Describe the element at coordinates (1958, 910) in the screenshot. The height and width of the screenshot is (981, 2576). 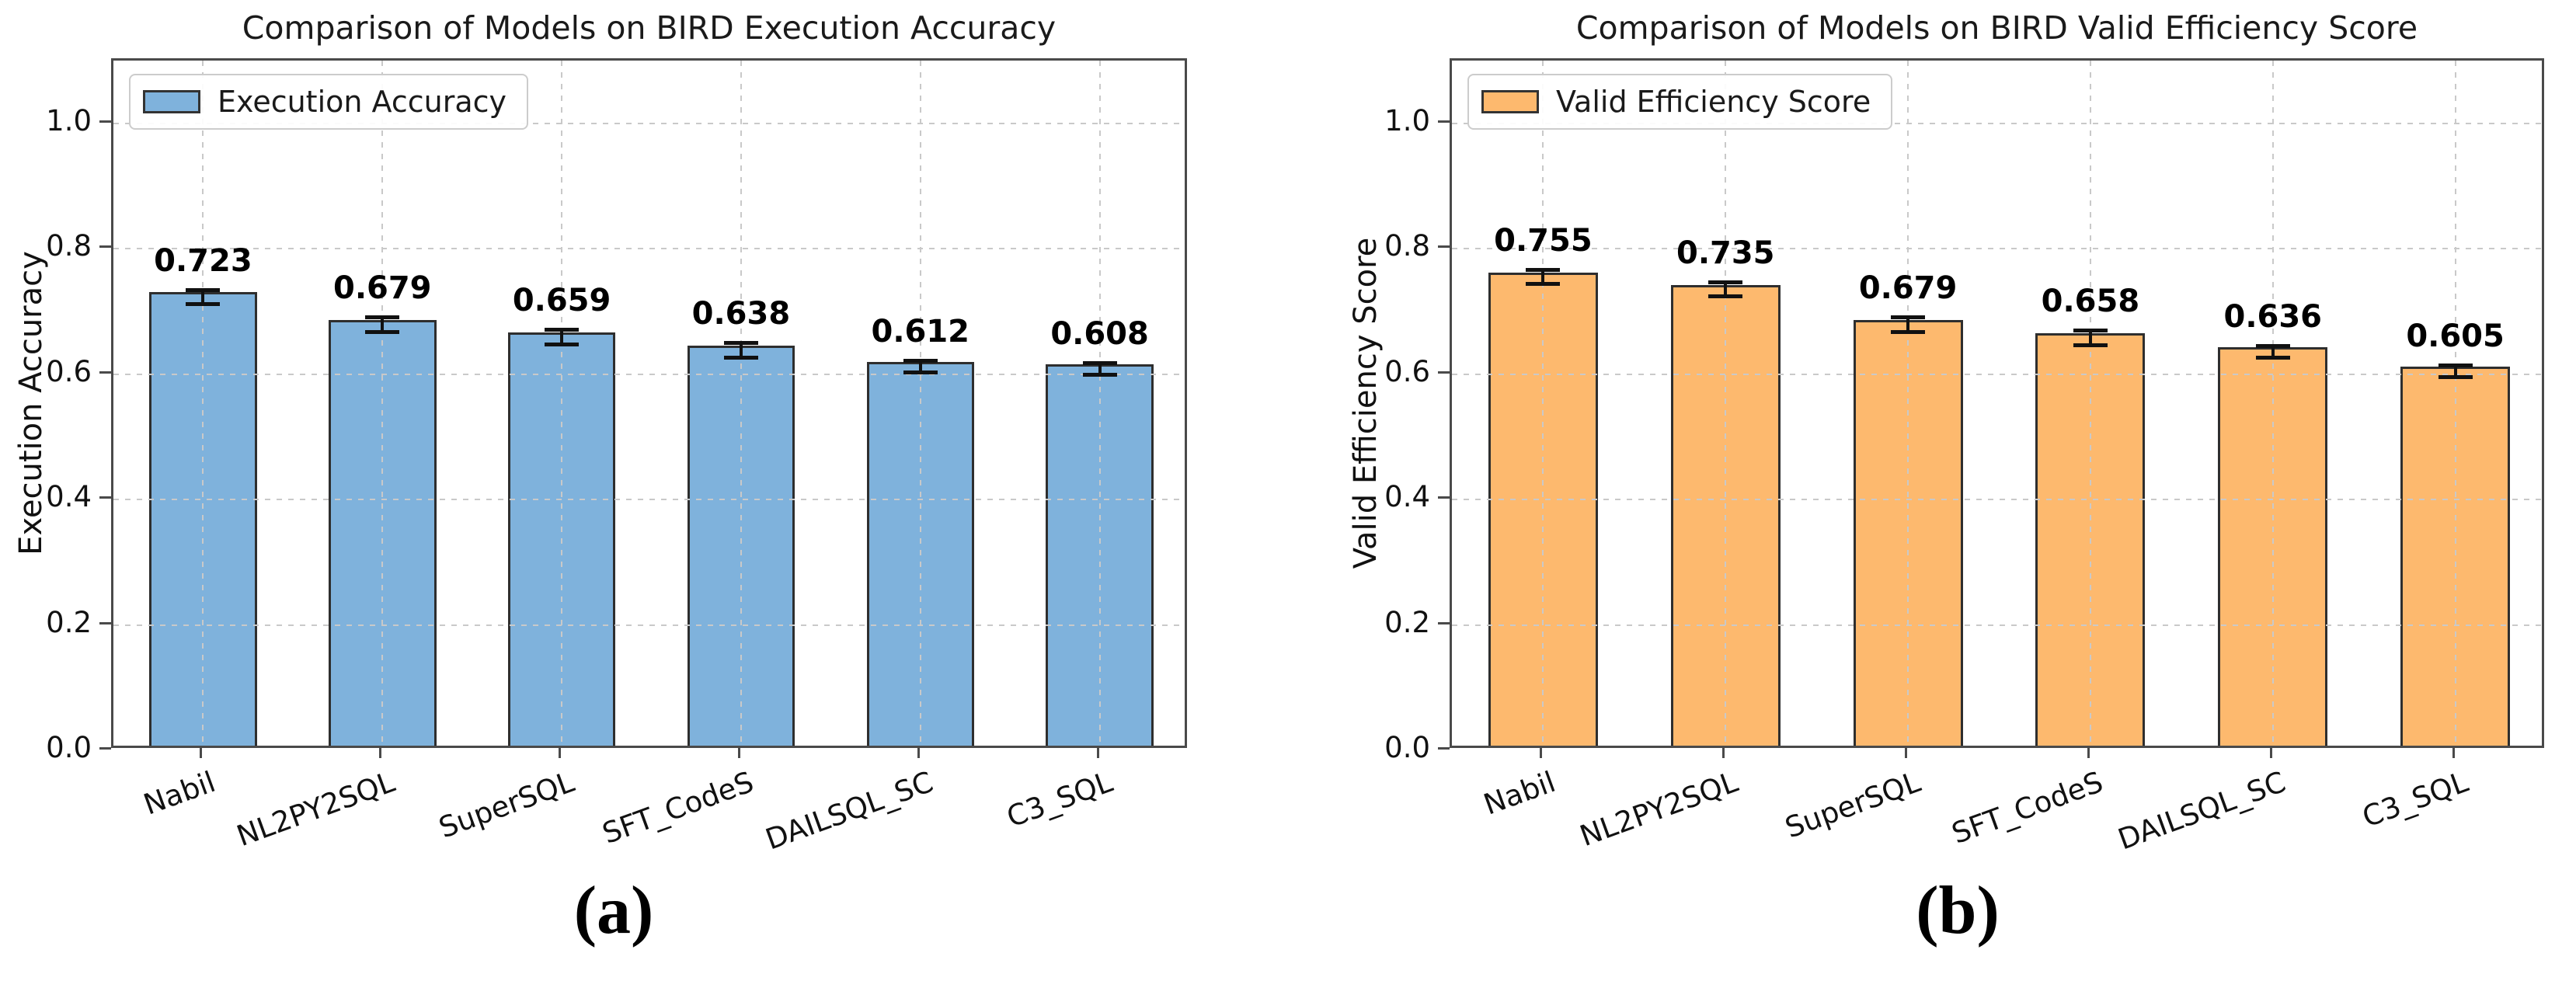
I see `subfigure-caption-b: (b)` at that location.